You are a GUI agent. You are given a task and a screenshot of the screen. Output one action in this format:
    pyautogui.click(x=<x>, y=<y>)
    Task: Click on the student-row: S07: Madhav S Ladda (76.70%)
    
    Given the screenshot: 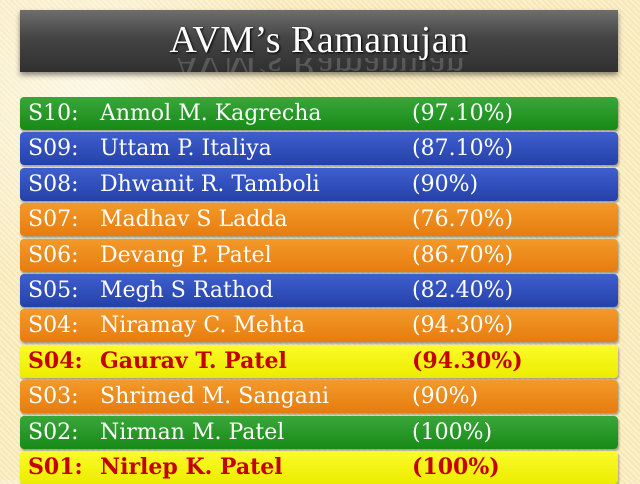 What is the action you would take?
    pyautogui.click(x=319, y=220)
    